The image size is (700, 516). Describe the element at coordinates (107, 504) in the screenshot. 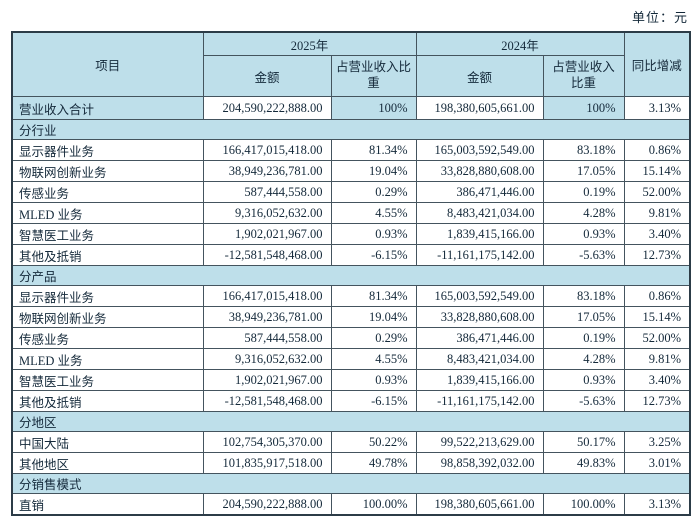

I see `row-label: 直销` at that location.